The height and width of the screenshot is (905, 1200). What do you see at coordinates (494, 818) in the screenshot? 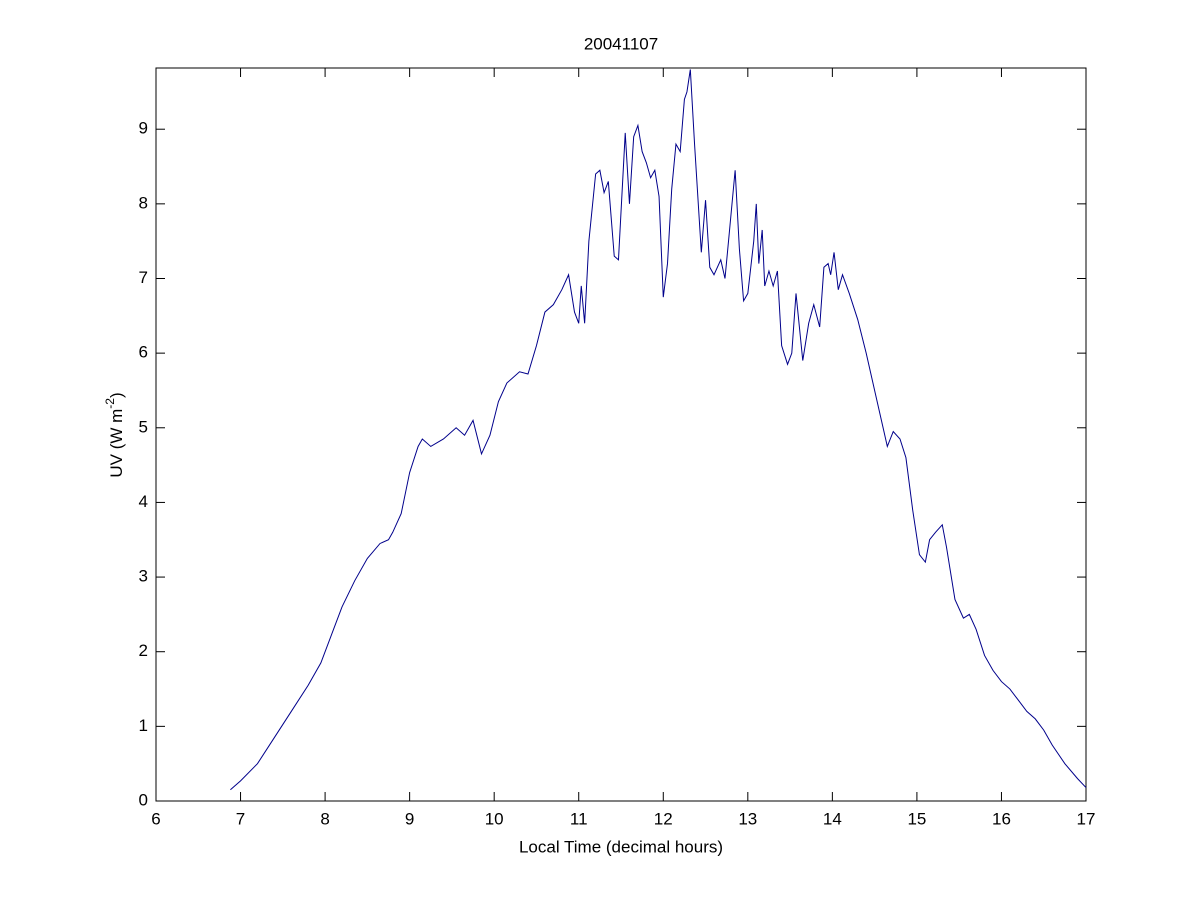
I see `x-tick-label: 10` at bounding box center [494, 818].